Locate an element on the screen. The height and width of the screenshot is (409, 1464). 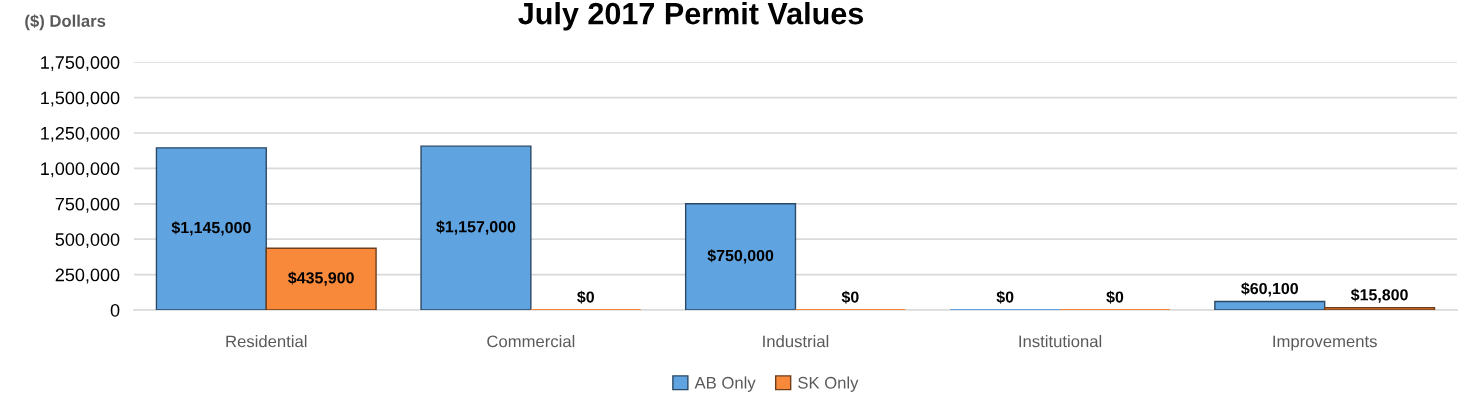
x-tick-label: Institutional is located at coordinates (1060, 341).